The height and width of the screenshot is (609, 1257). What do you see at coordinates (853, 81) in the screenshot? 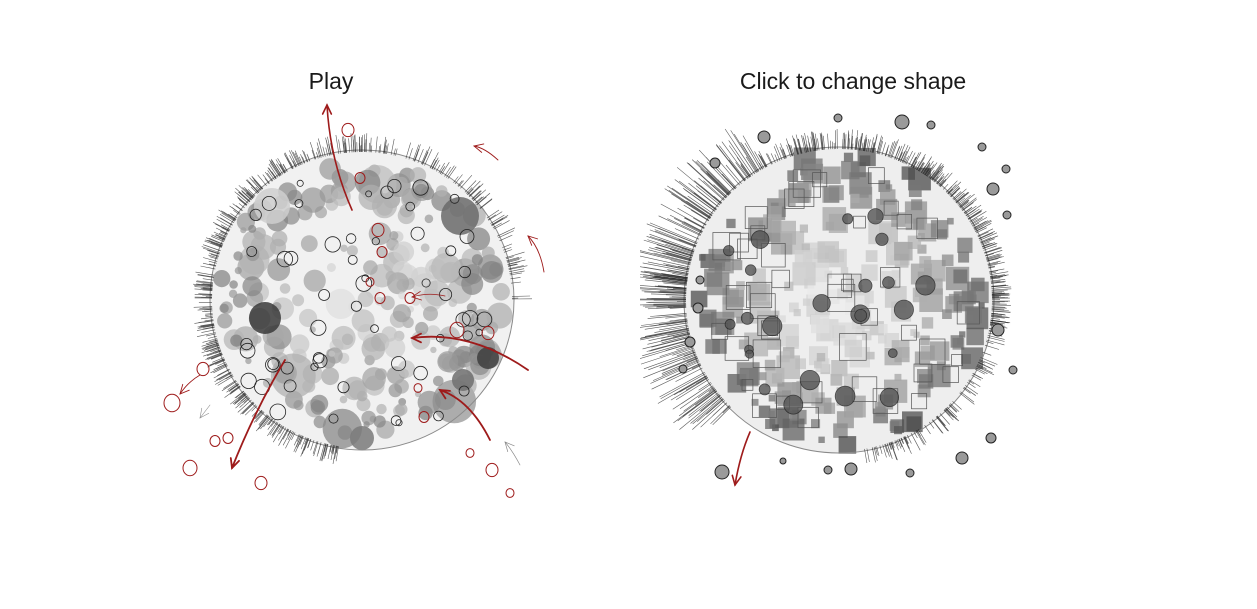
I see `change-shape-caption: Click to change shape` at bounding box center [853, 81].